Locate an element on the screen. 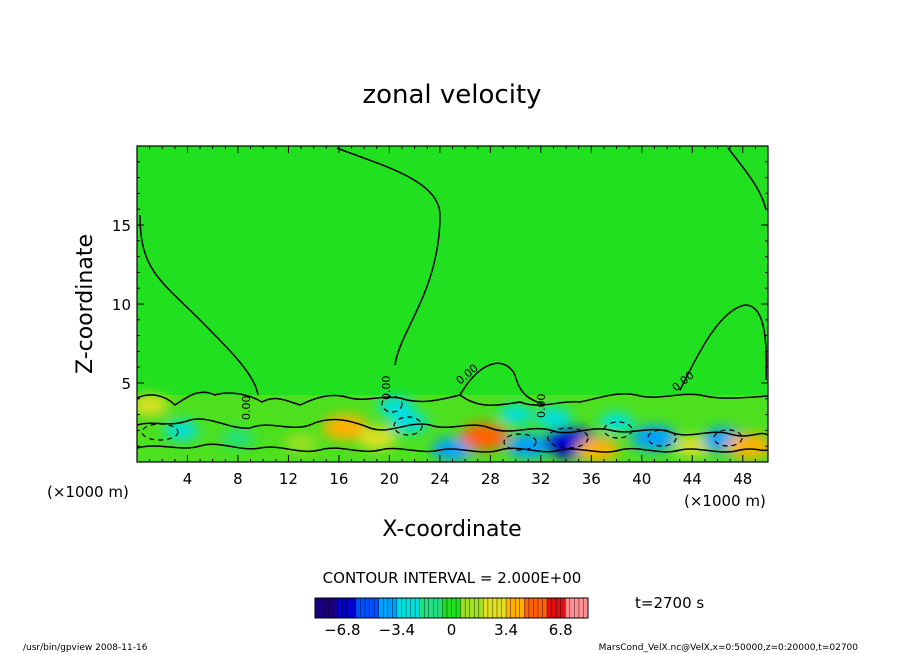 This screenshot has height=654, width=904. colorbar-tick-label: −3.4 is located at coordinates (397, 630).